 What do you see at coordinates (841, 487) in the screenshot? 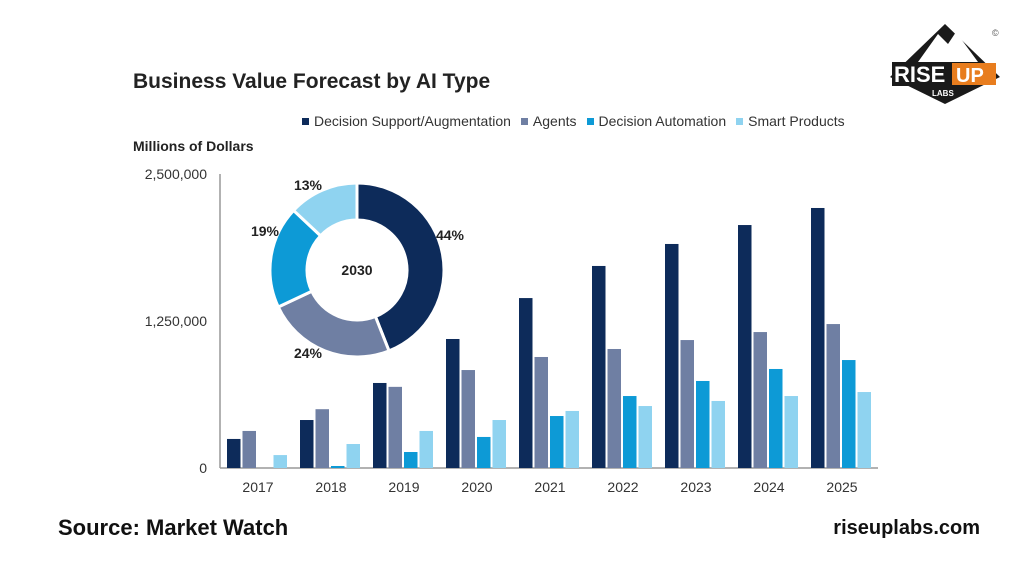
I see `x-tick-label: 2025` at bounding box center [841, 487].